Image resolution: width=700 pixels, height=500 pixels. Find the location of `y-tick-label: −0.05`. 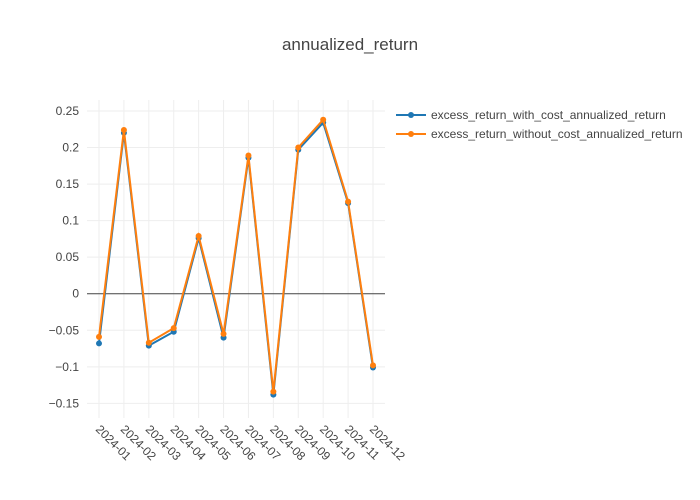

y-tick-label: −0.05 is located at coordinates (64, 330).